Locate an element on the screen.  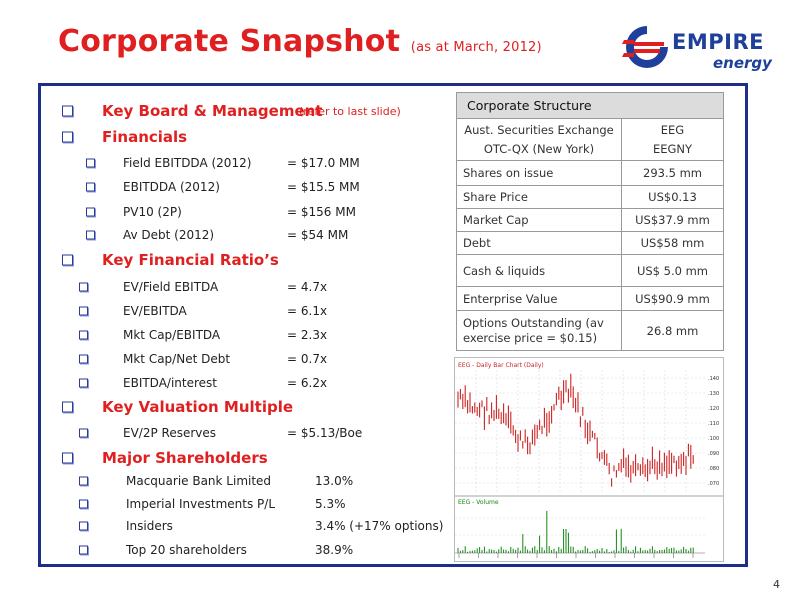
list-item: Imperial Investments P/L 5.3% is located at coordinates (257, 504).